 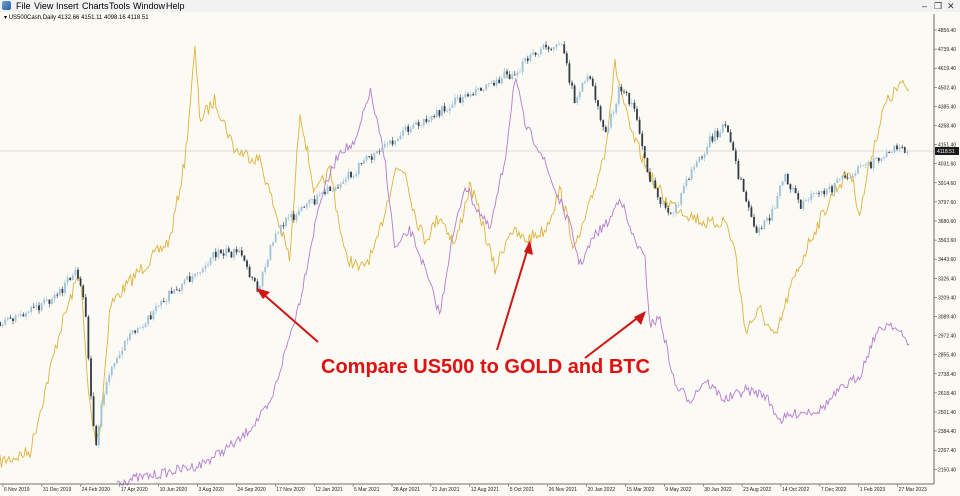 What do you see at coordinates (23, 6) in the screenshot?
I see `menu-file: File` at bounding box center [23, 6].